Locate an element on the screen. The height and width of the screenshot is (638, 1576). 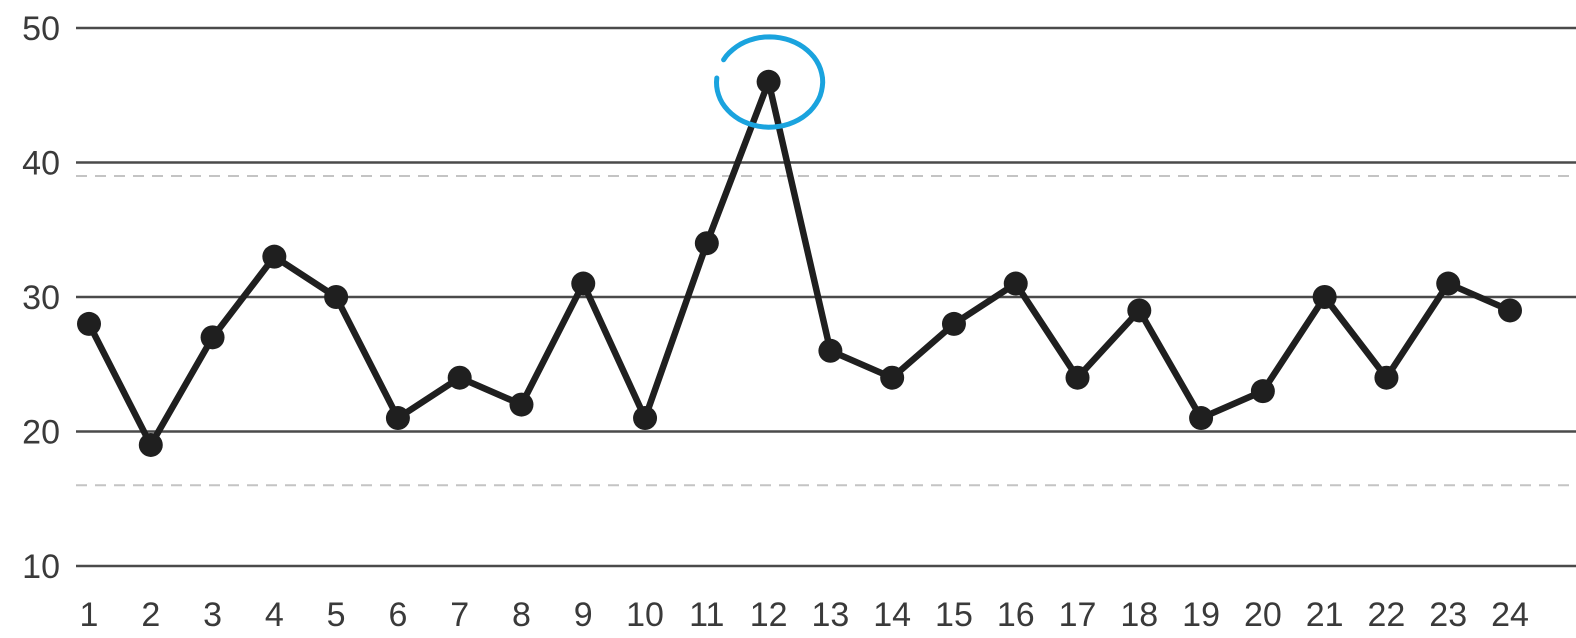
x-tick-label: 6 is located at coordinates (397, 615).